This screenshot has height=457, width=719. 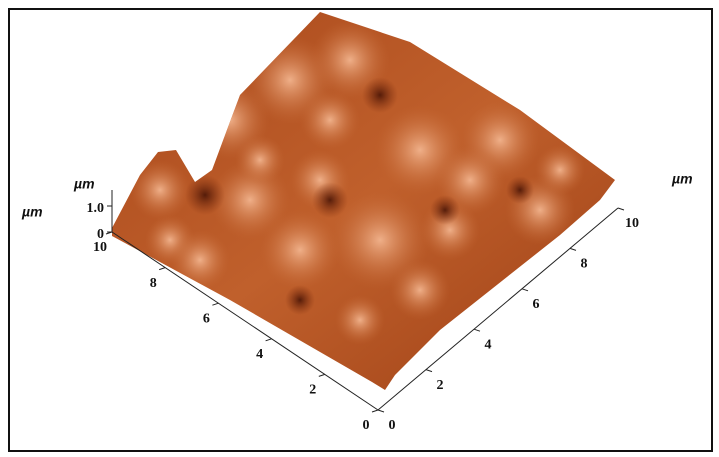 I want to click on left-tick-label: 2, so click(x=312, y=390).